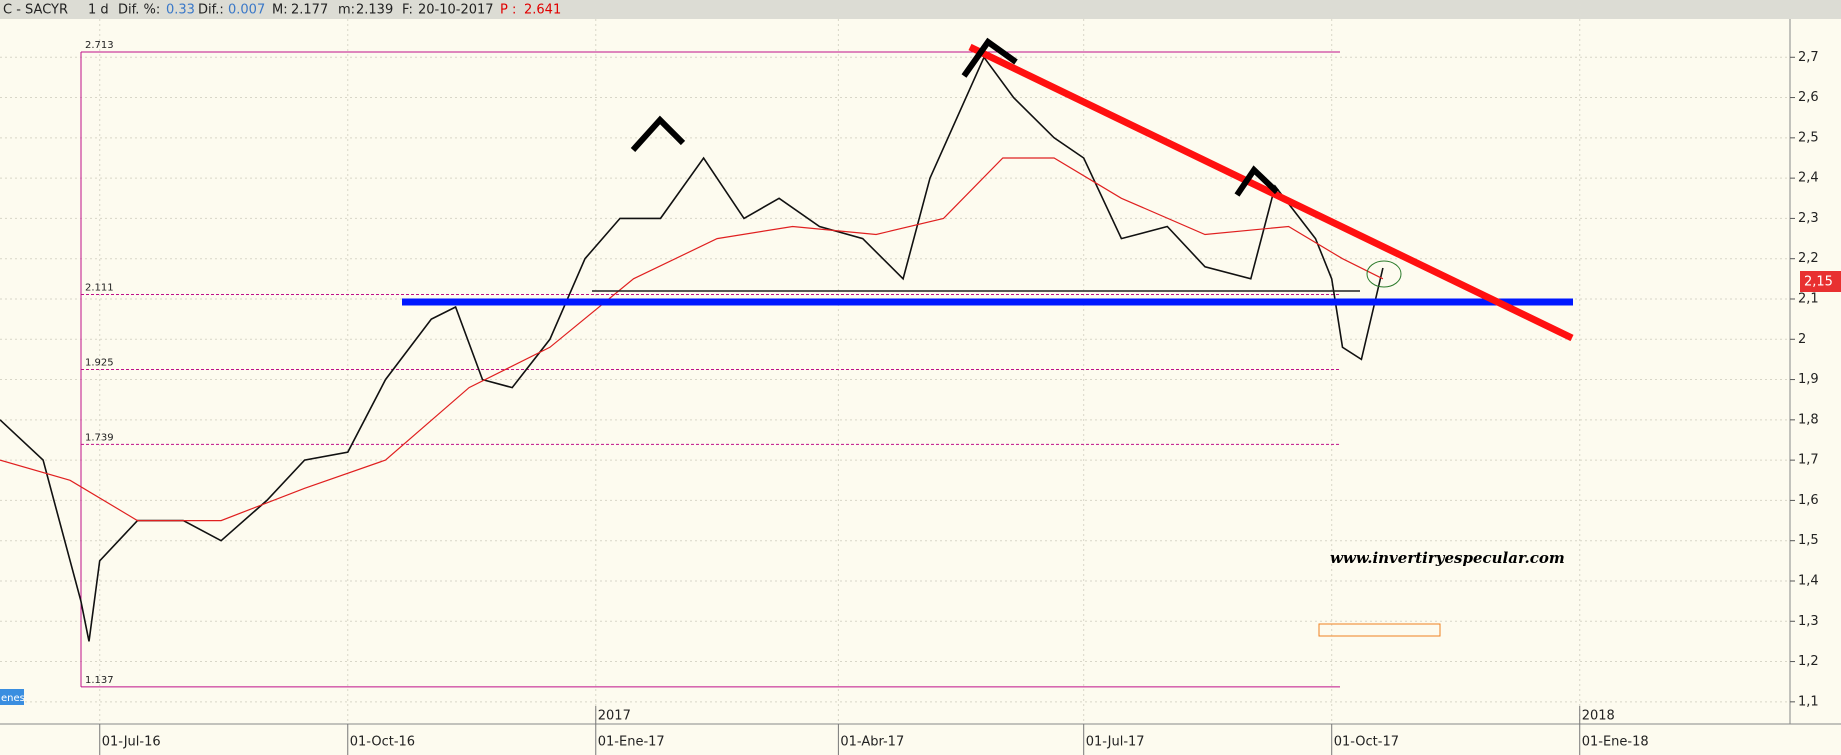  I want to click on fib-label: 1.739, so click(99, 437).